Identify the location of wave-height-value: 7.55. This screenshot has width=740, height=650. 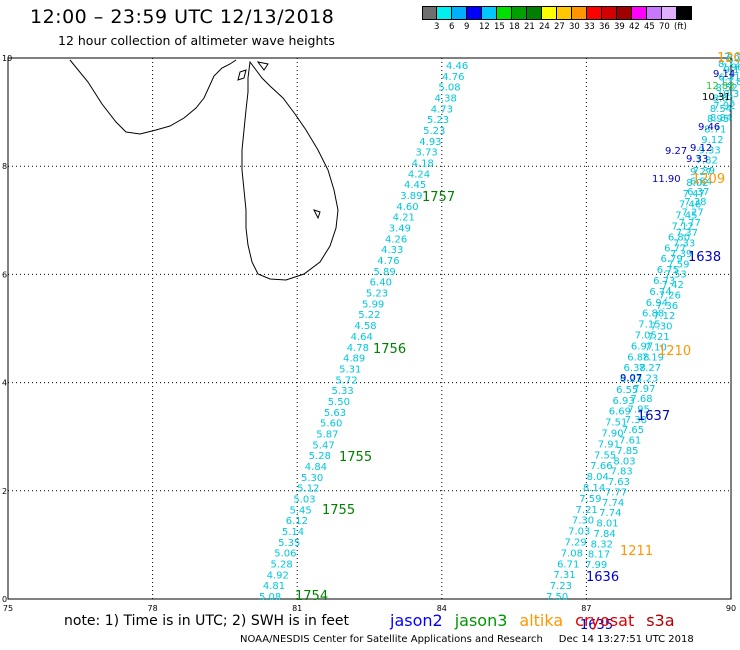
(605, 455).